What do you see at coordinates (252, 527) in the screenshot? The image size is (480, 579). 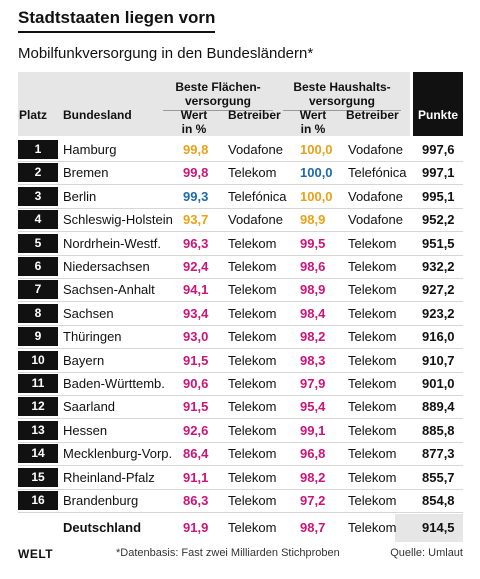 I see `total-provider-area: Telekom` at bounding box center [252, 527].